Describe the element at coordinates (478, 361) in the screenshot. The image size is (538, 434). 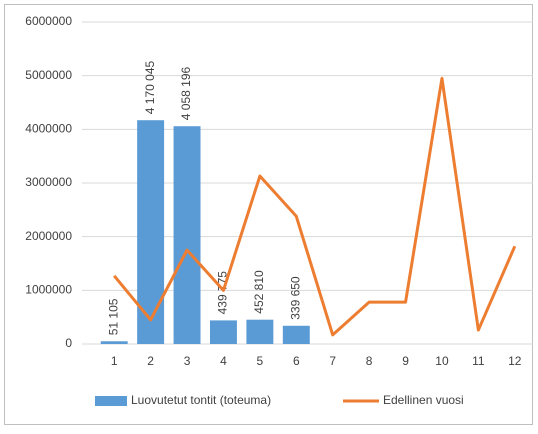
I see `x-tick-label: 11` at that location.